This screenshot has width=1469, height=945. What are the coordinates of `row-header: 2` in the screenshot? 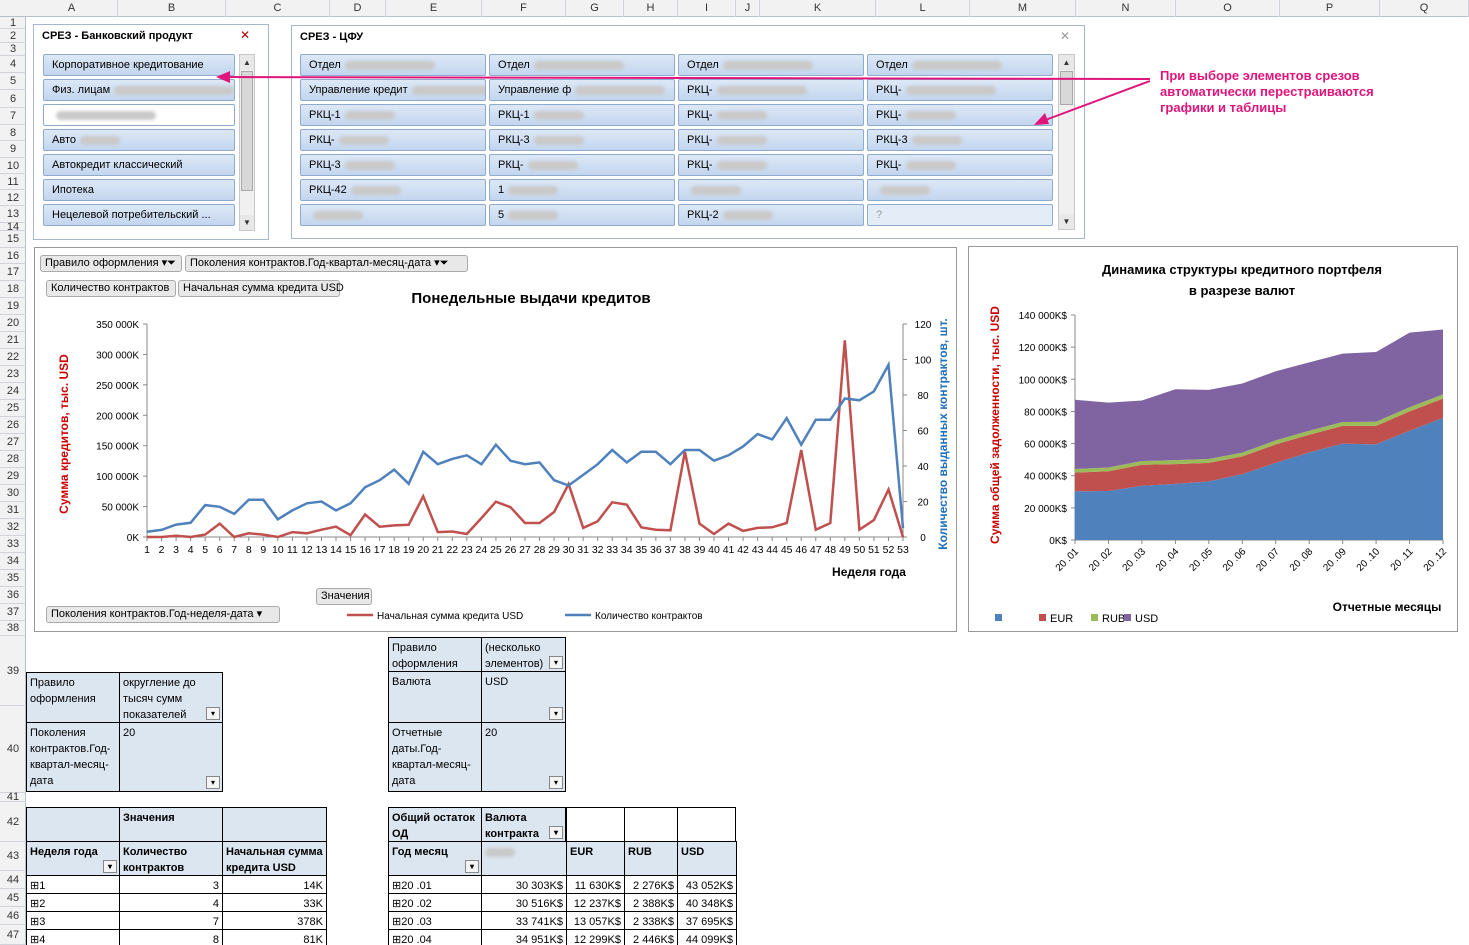 It's located at (13, 36).